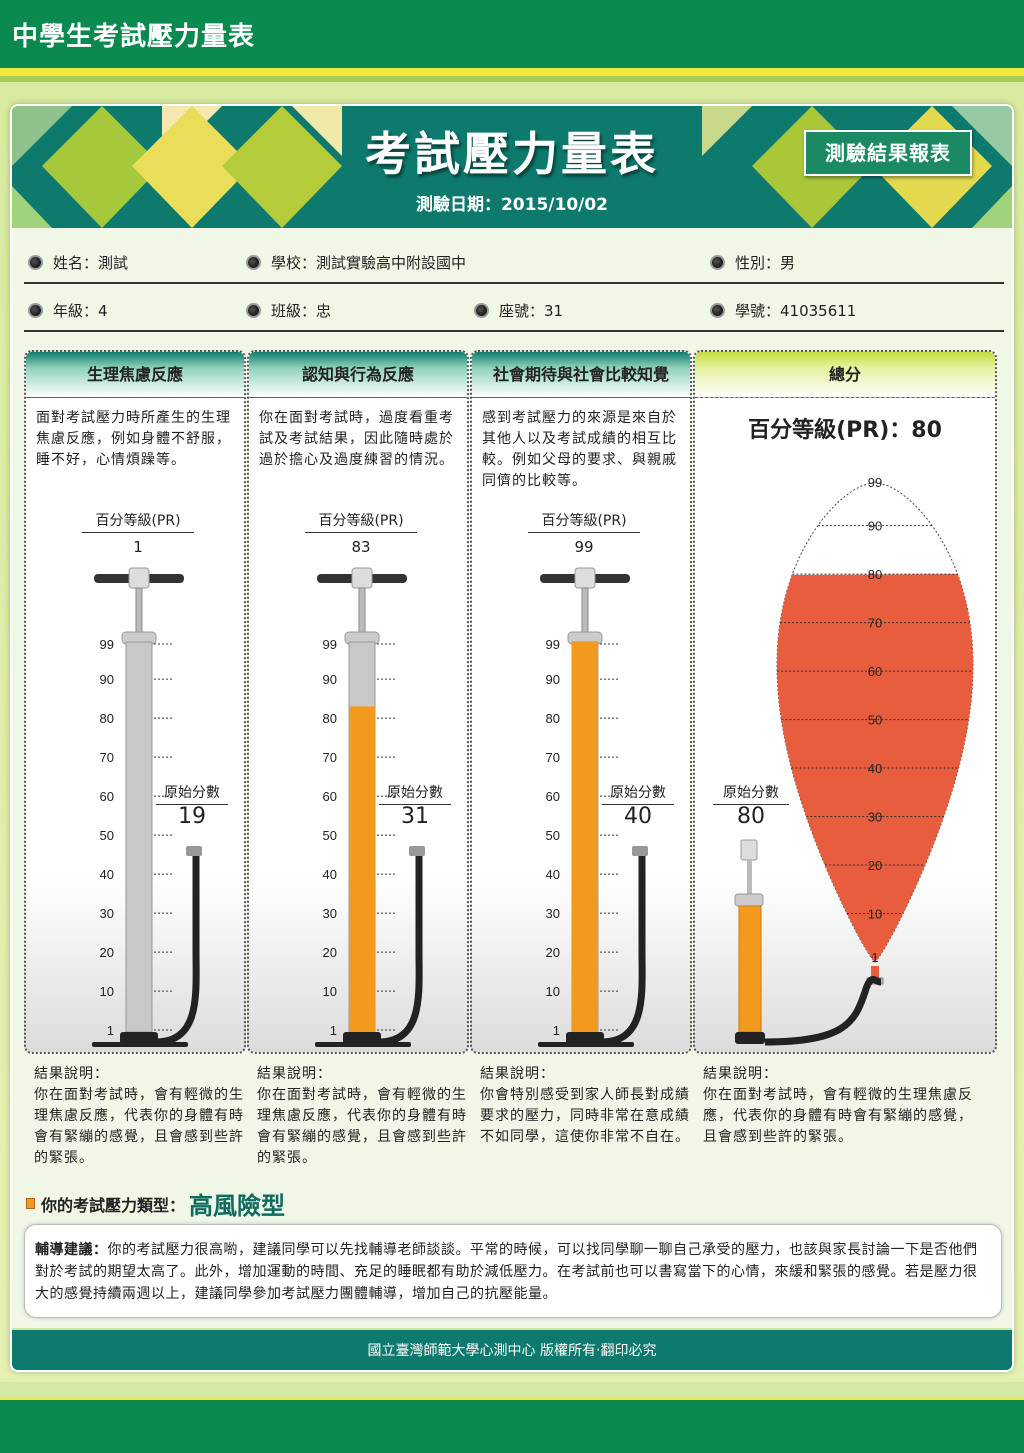  Describe the element at coordinates (71, 1250) in the screenshot. I see `advice-label: 輔導建議：` at that location.